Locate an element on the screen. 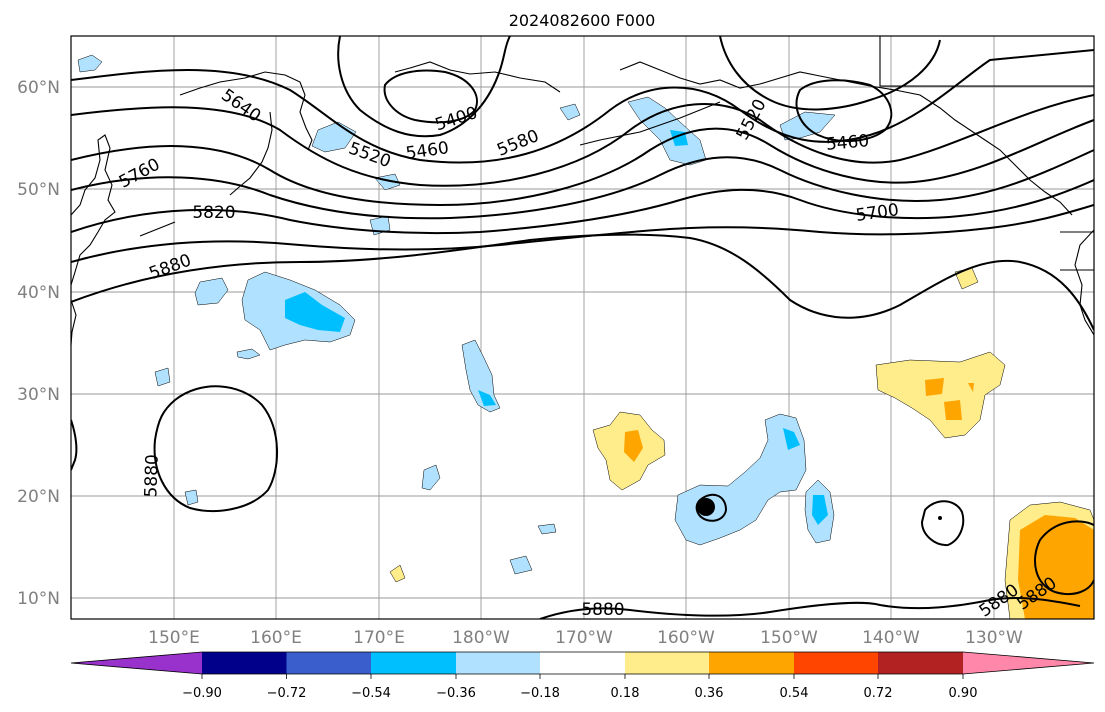 This screenshot has width=1105, height=712. lon-label: 130°W is located at coordinates (994, 638).